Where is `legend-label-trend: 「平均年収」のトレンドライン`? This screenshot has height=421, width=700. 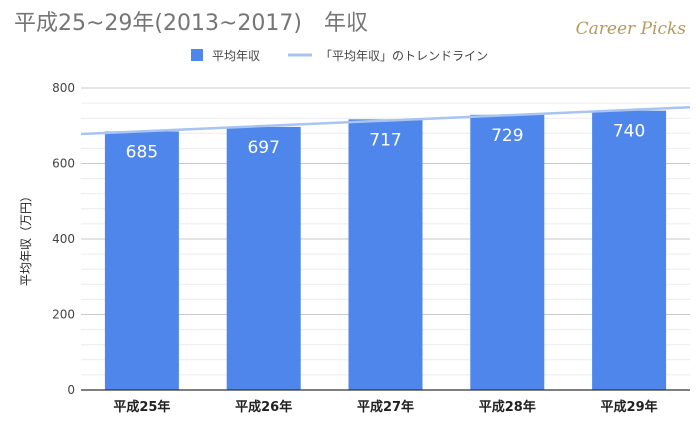
legend-label-trend: 「平均年収」のトレンドライン is located at coordinates (404, 56).